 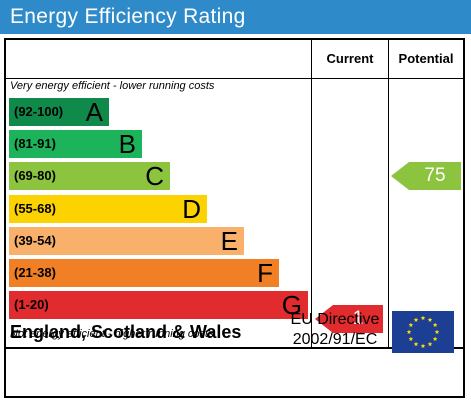 What do you see at coordinates (35, 208) in the screenshot?
I see `band-range: (55-68)` at bounding box center [35, 208].